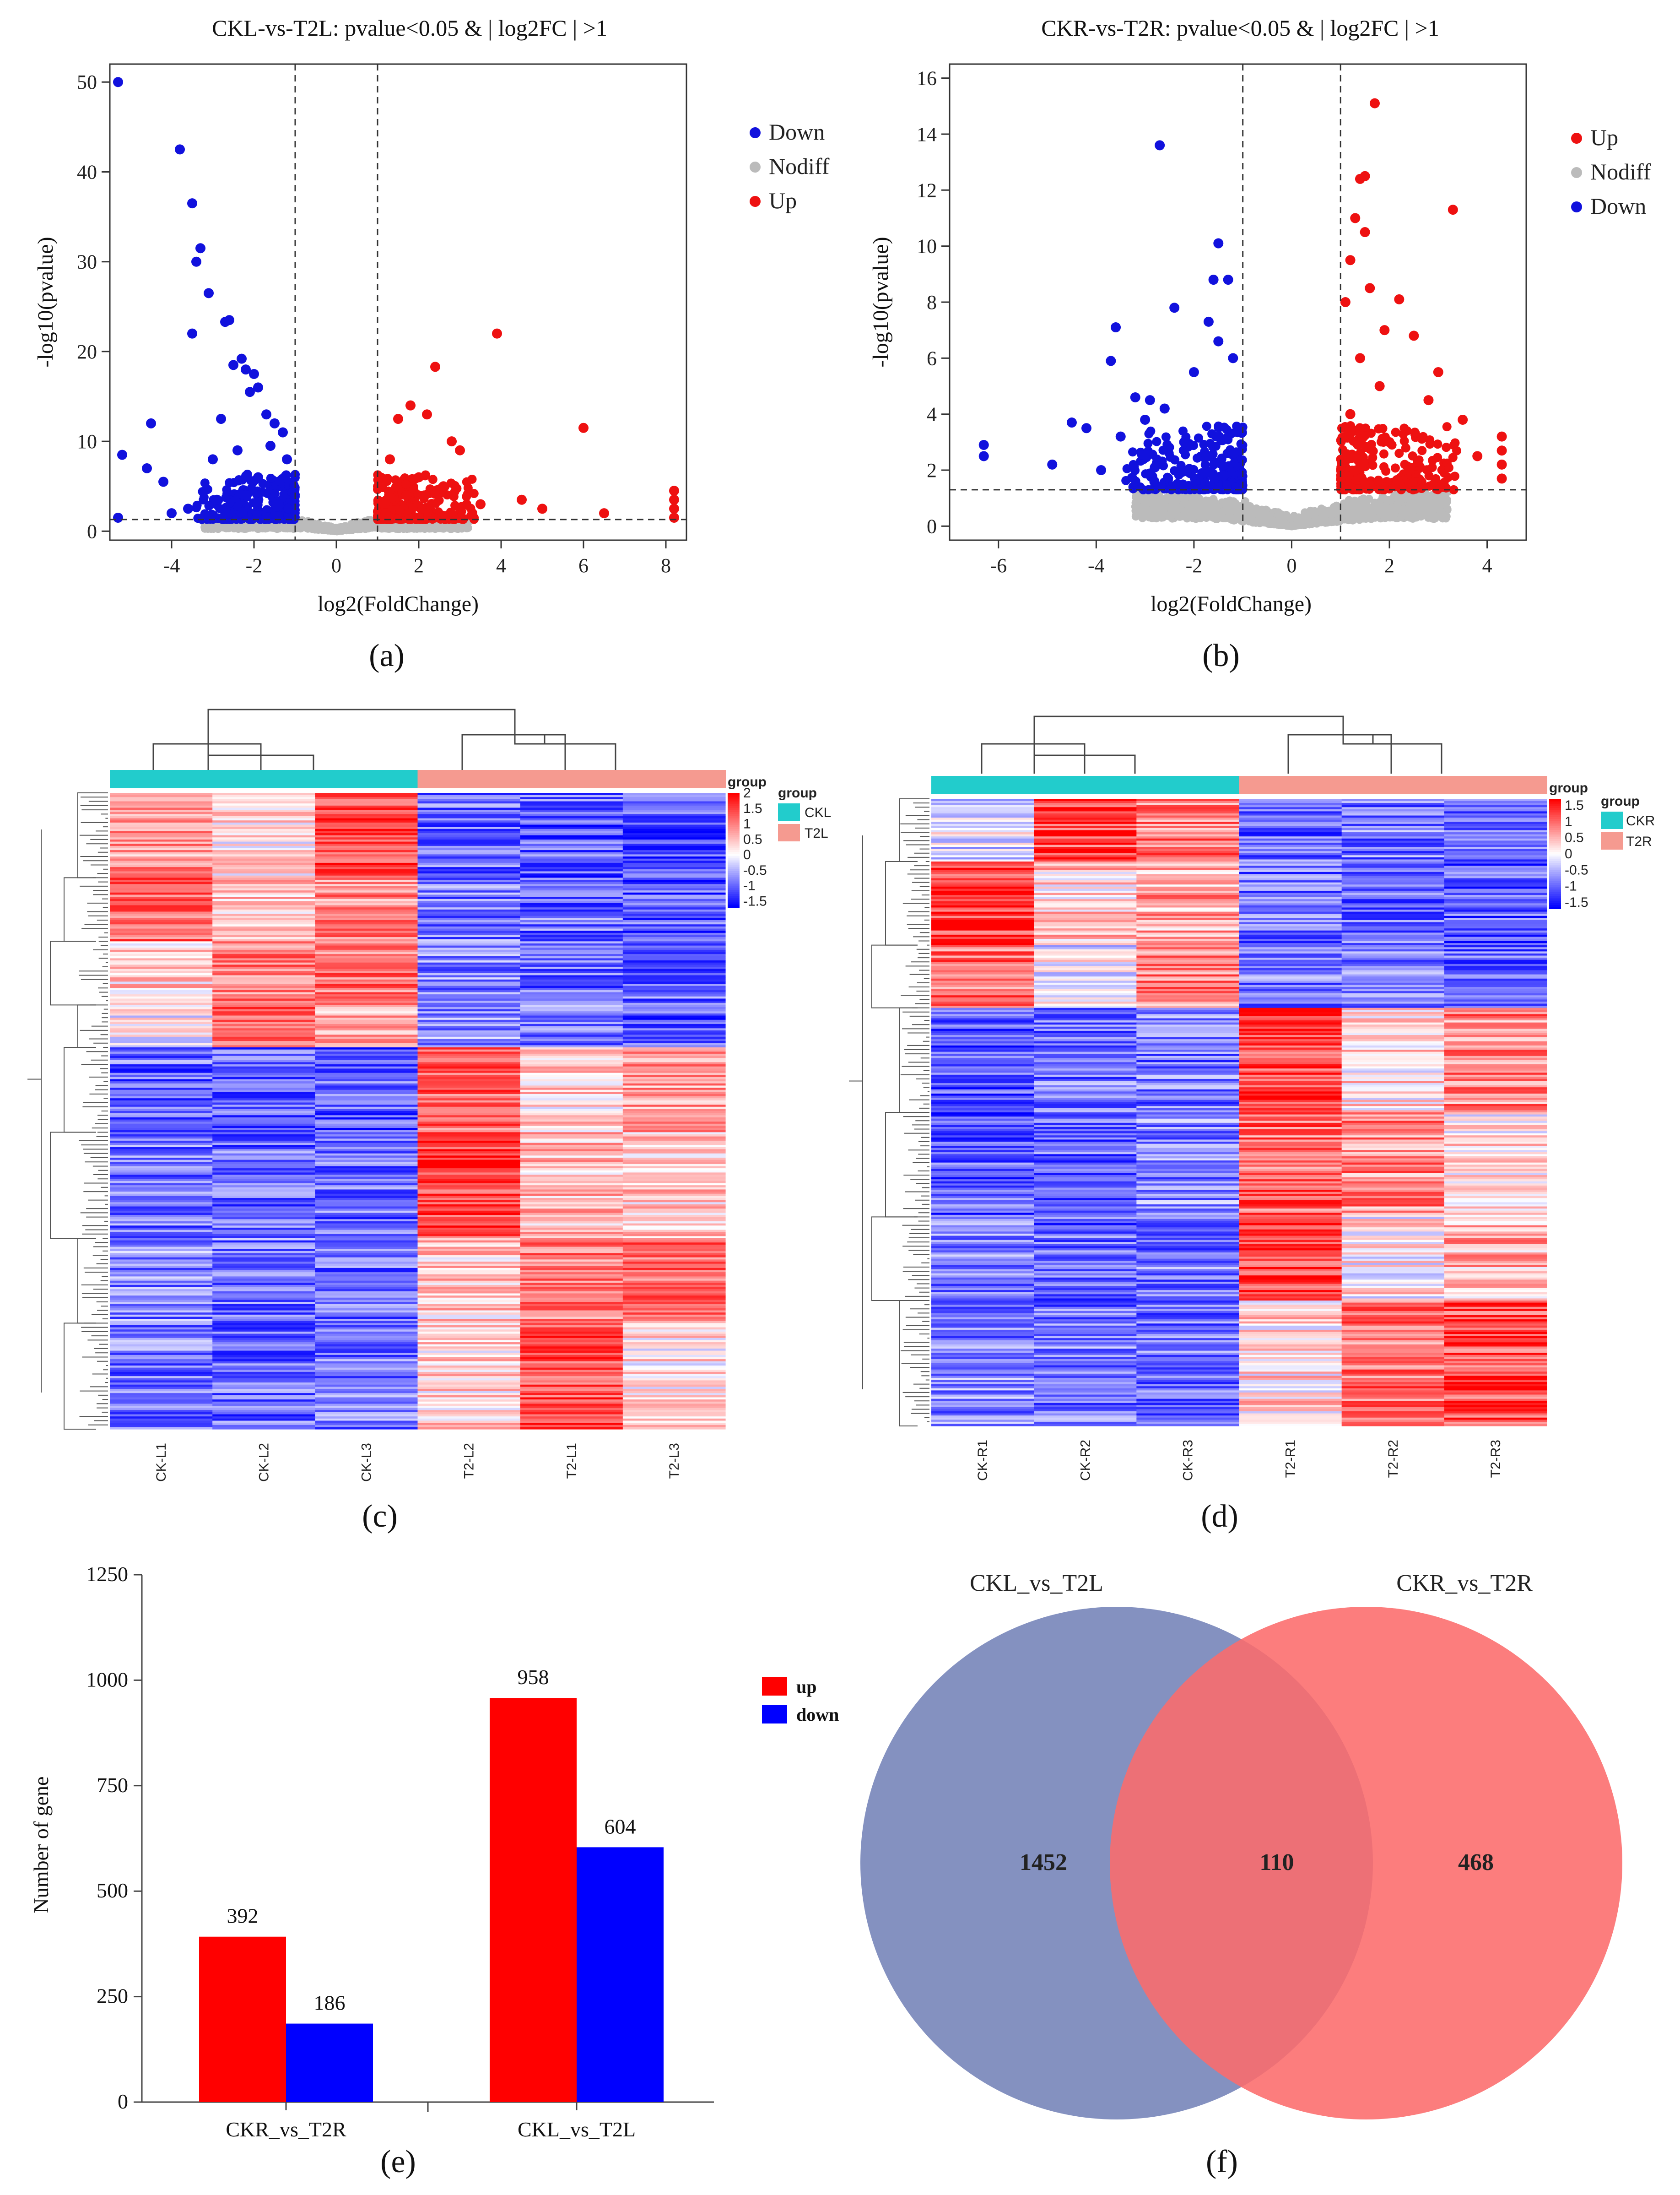  Describe the element at coordinates (1389, 566) in the screenshot. I see `x-tick-label: 2` at that location.